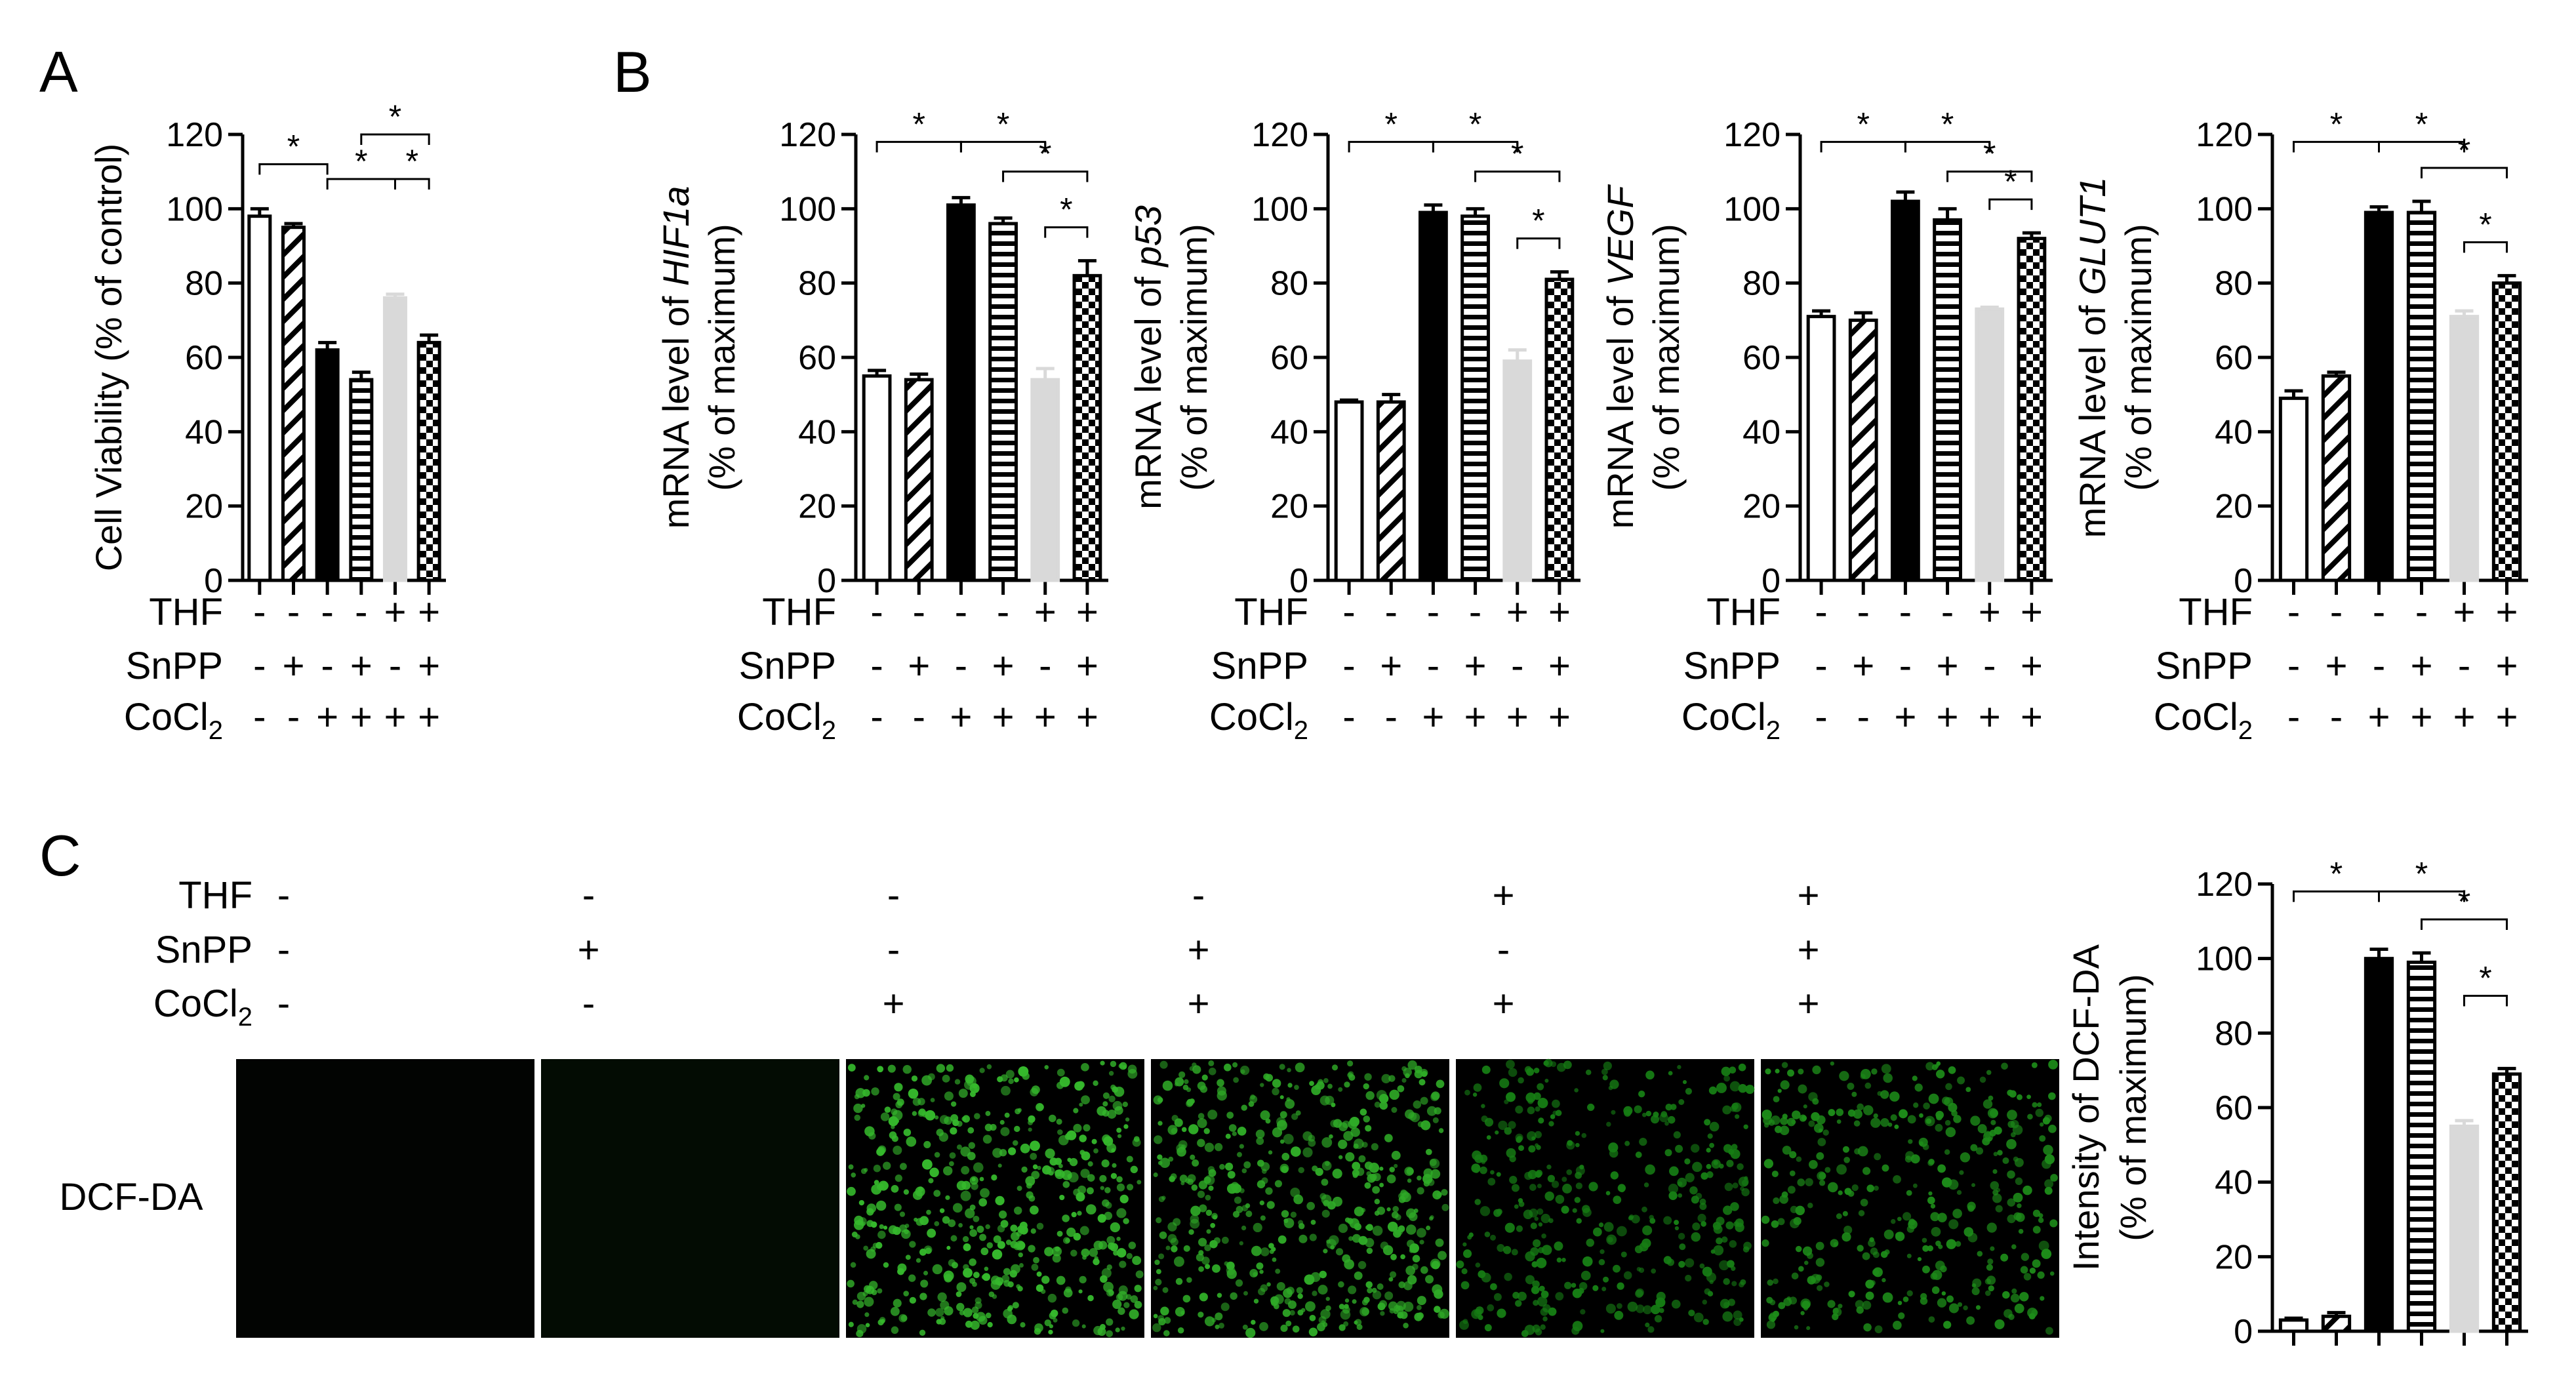 Image resolution: width=2576 pixels, height=1385 pixels. What do you see at coordinates (690, 1198) in the screenshot?
I see `dcf-da-image-tile` at bounding box center [690, 1198].